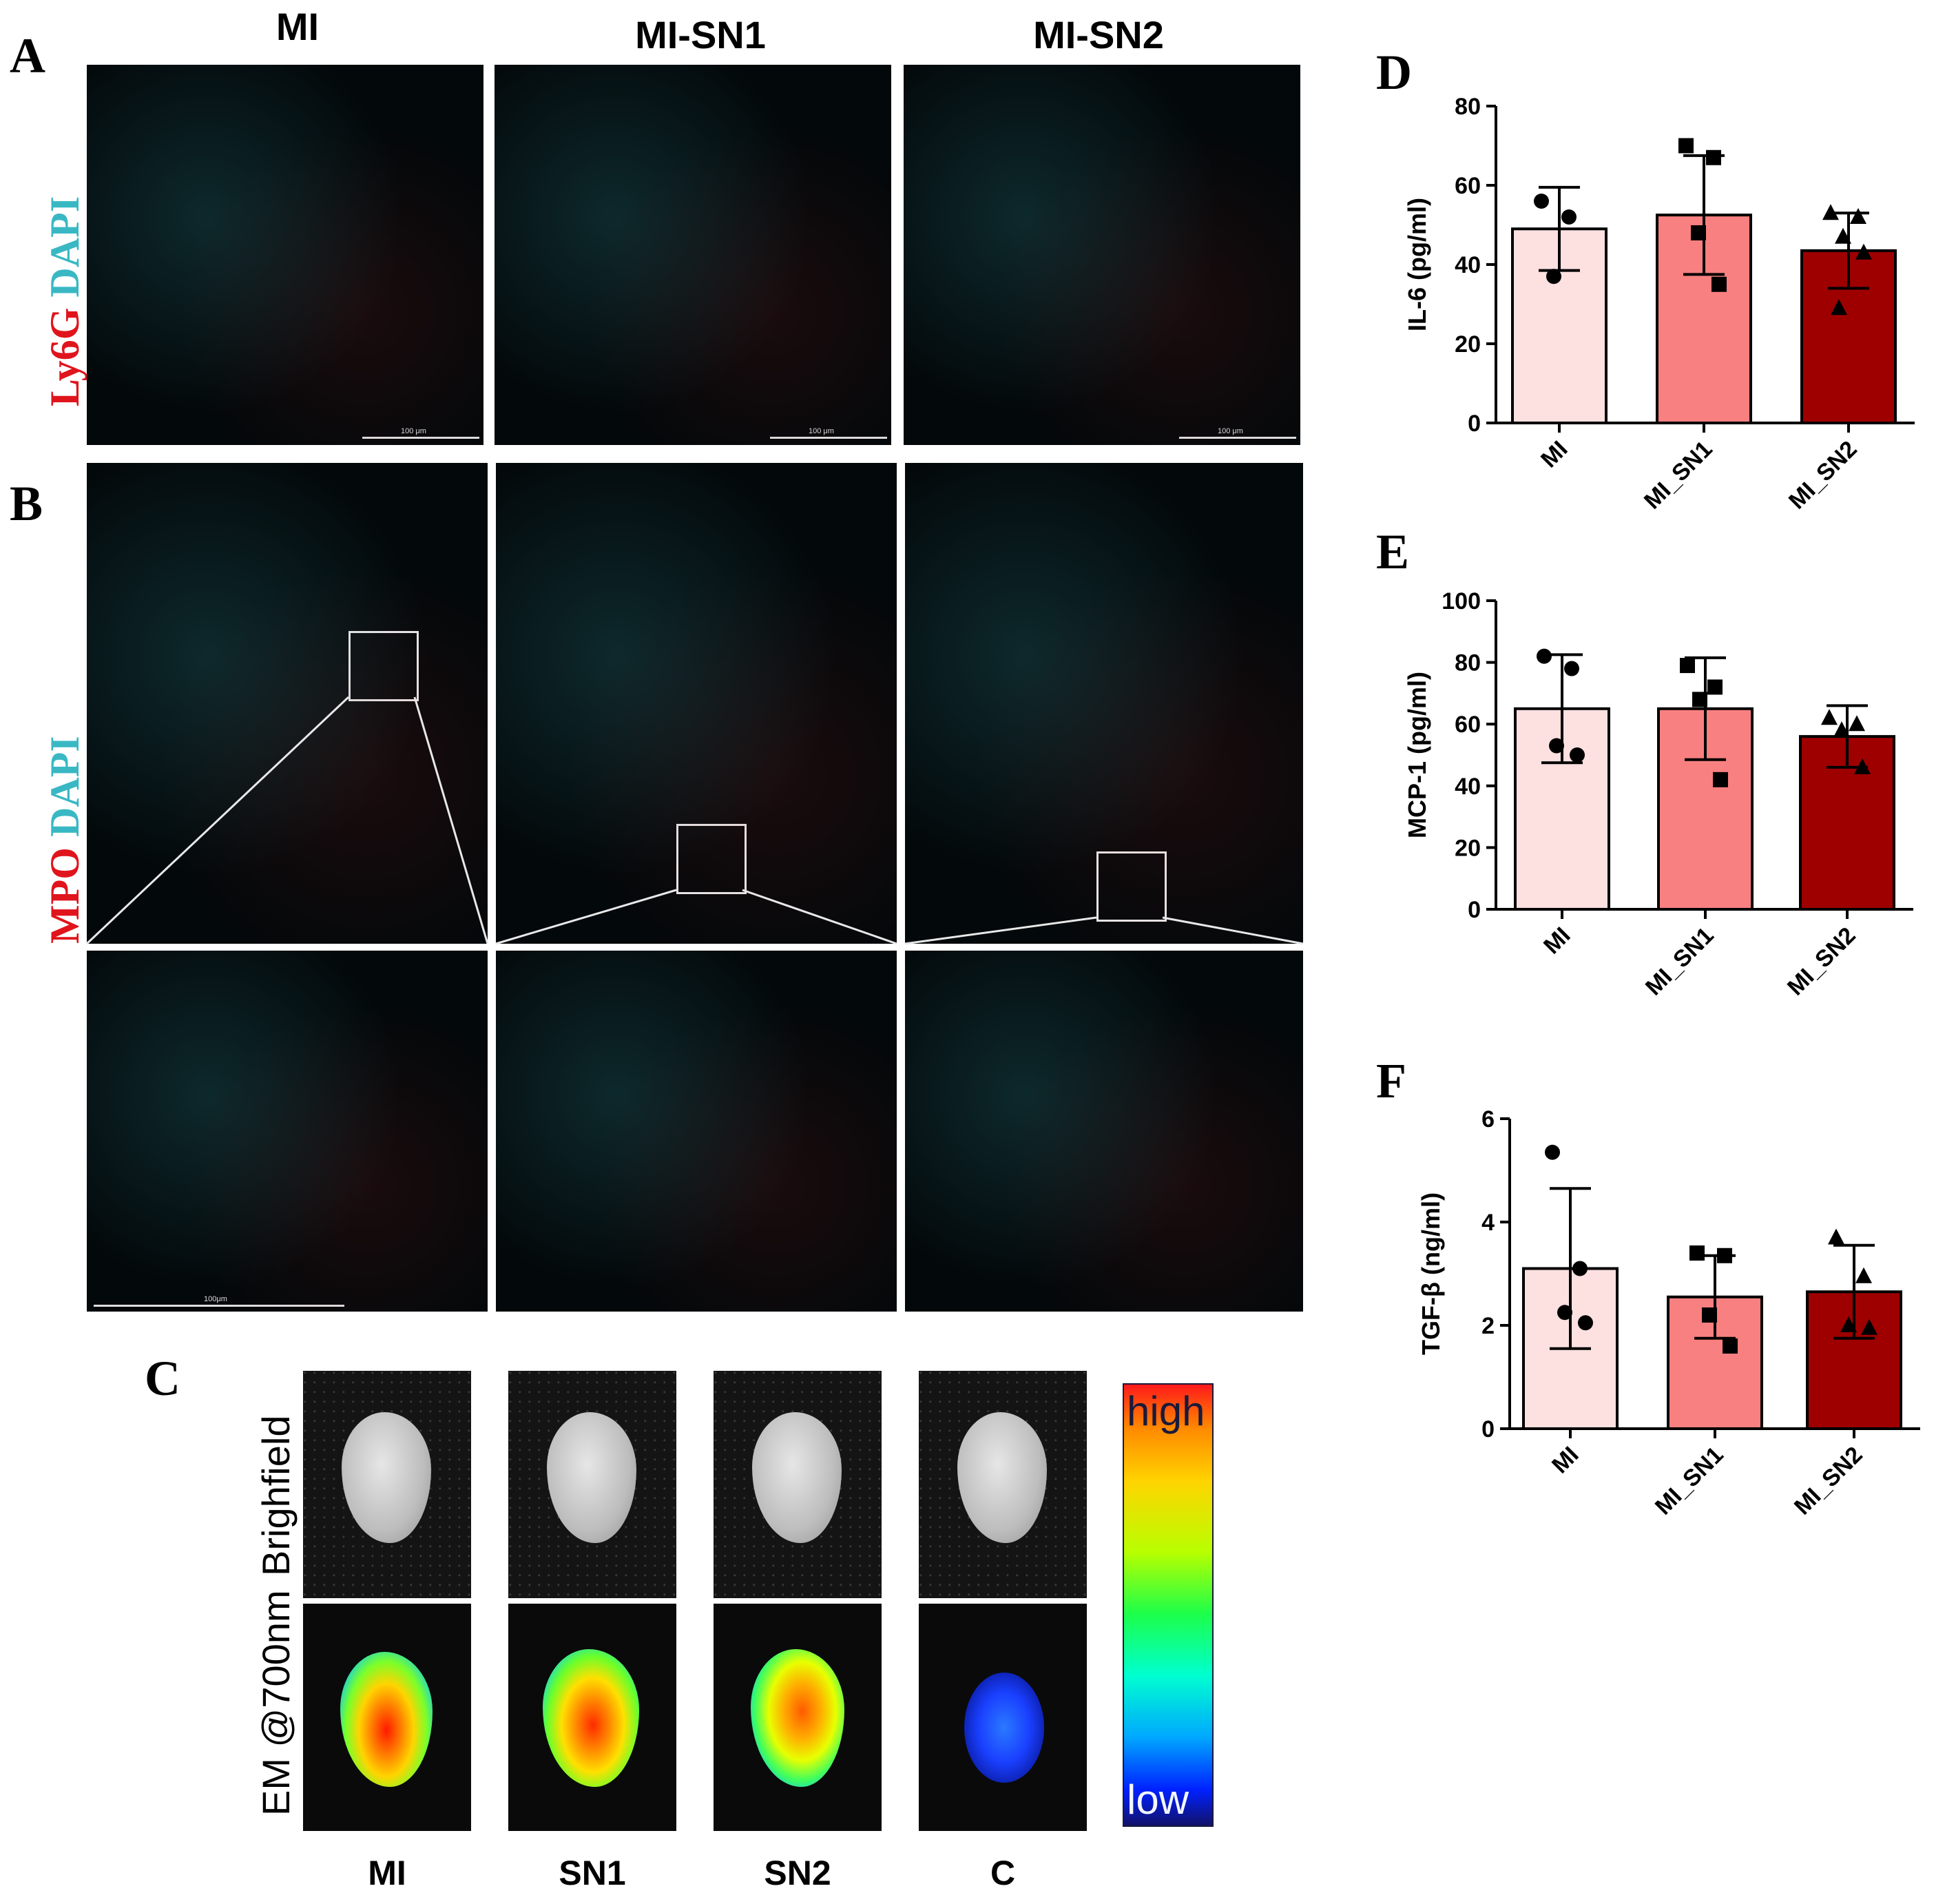 The width and height of the screenshot is (1956, 1904). What do you see at coordinates (1002, 1477) in the screenshot?
I see `heart-bf-c` at bounding box center [1002, 1477].